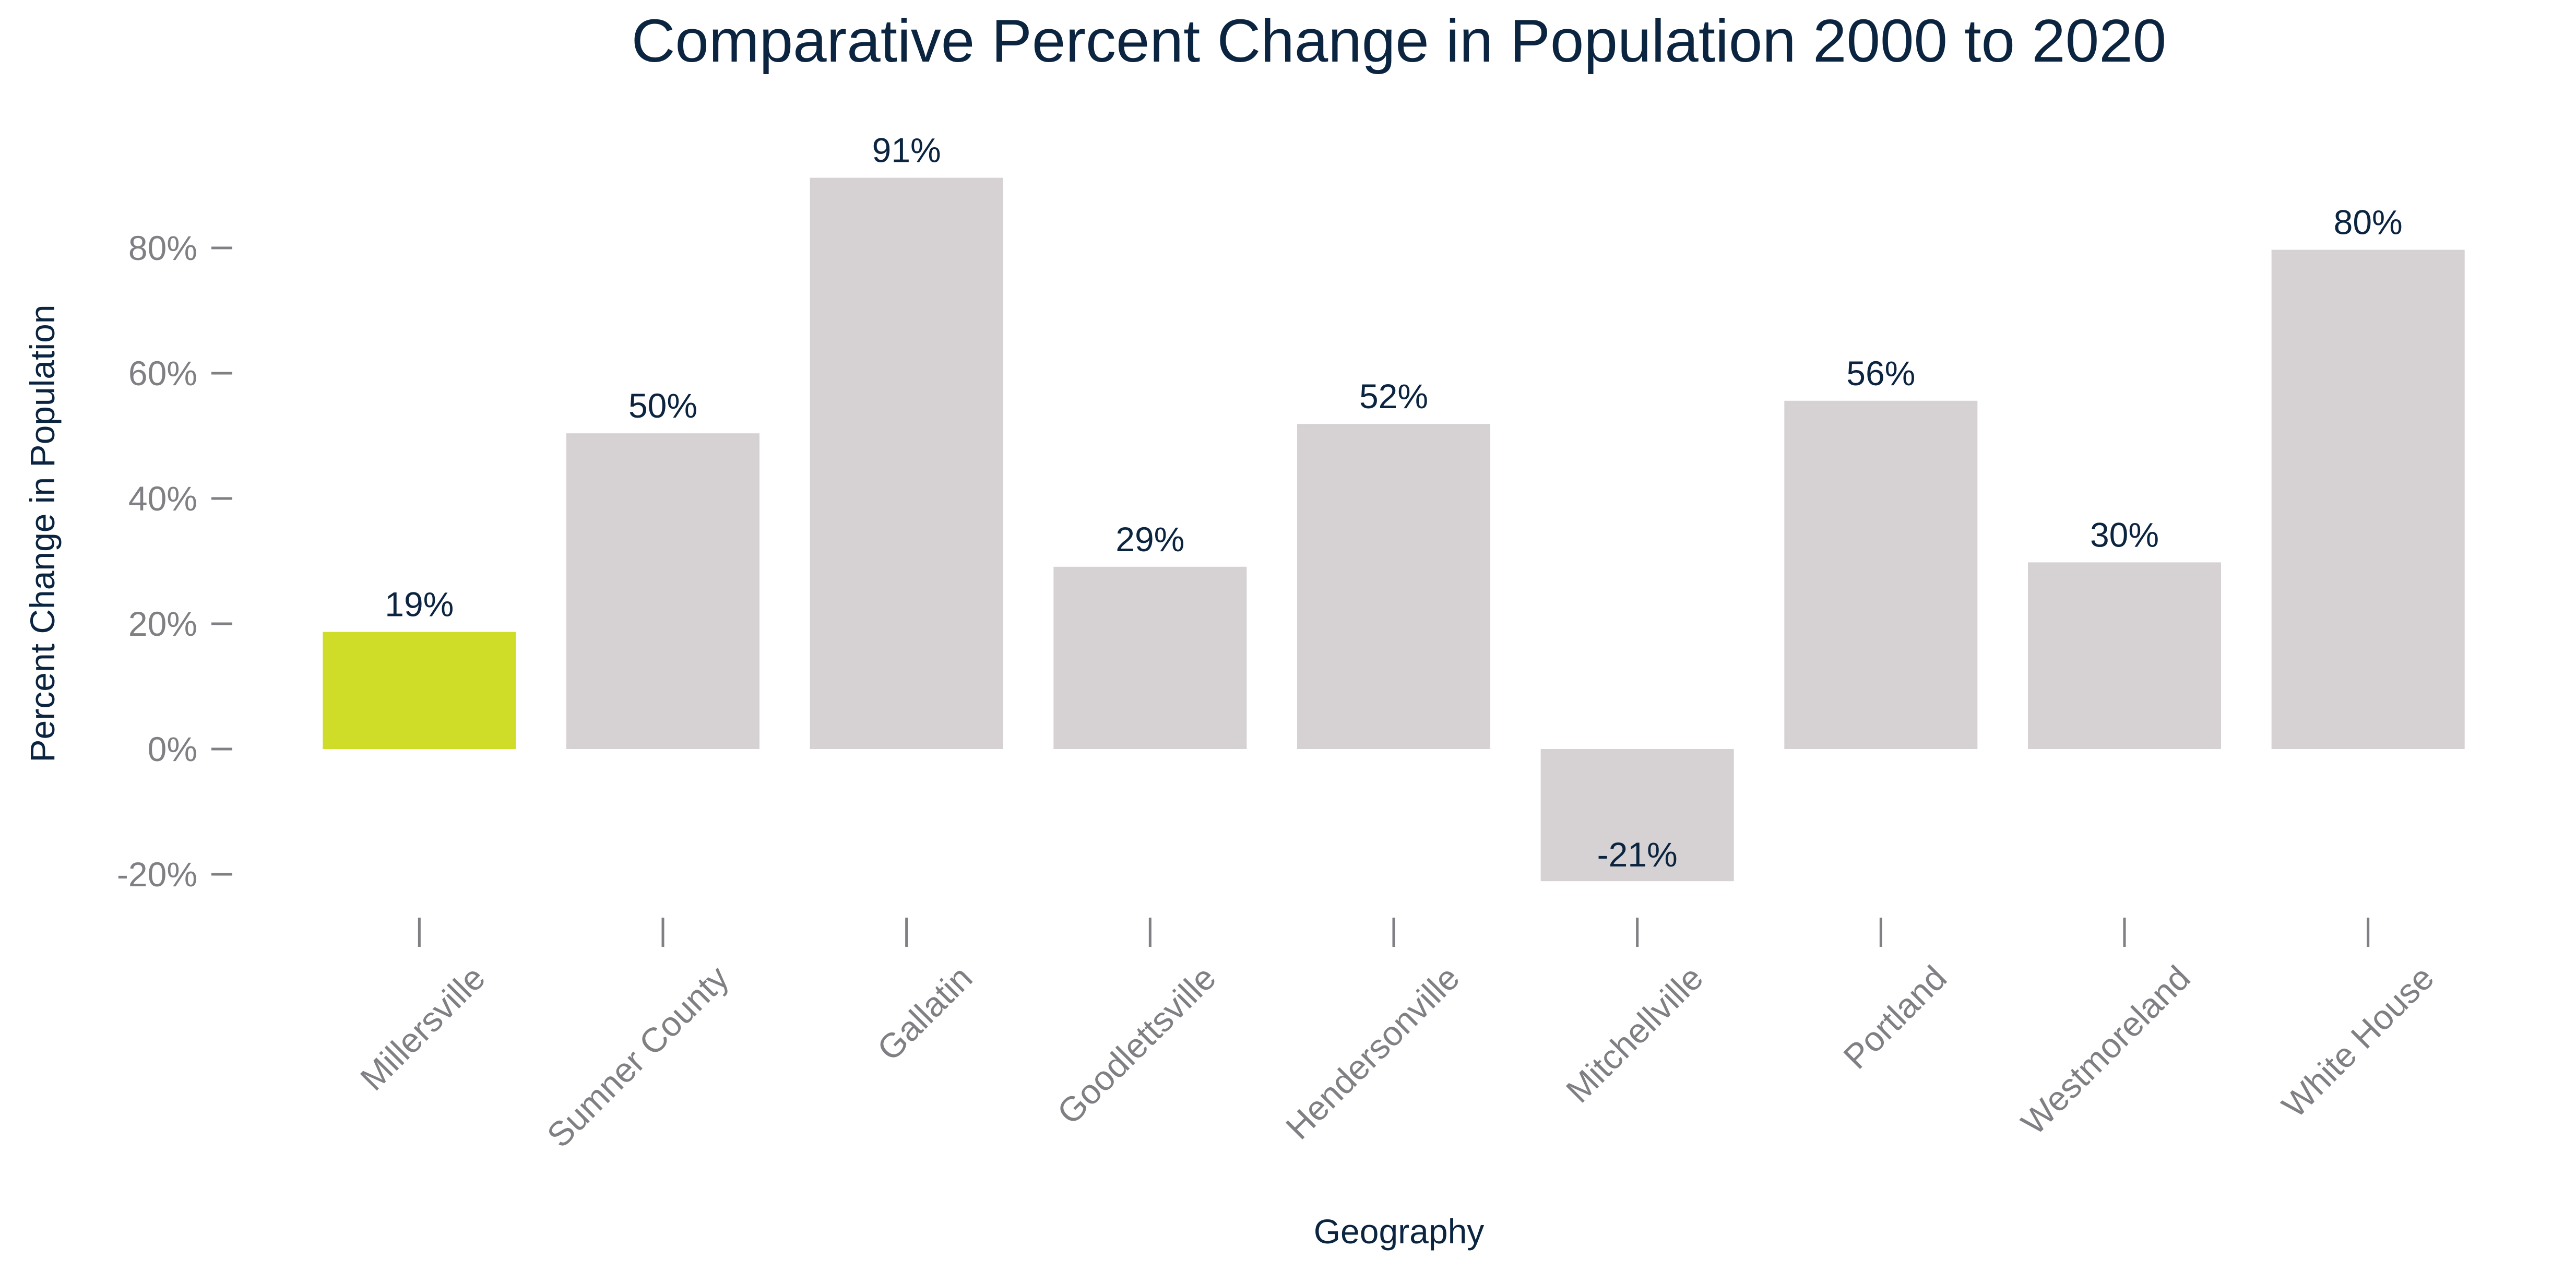 The width and height of the screenshot is (2576, 1271). I want to click on data-label: 52%, so click(1393, 396).